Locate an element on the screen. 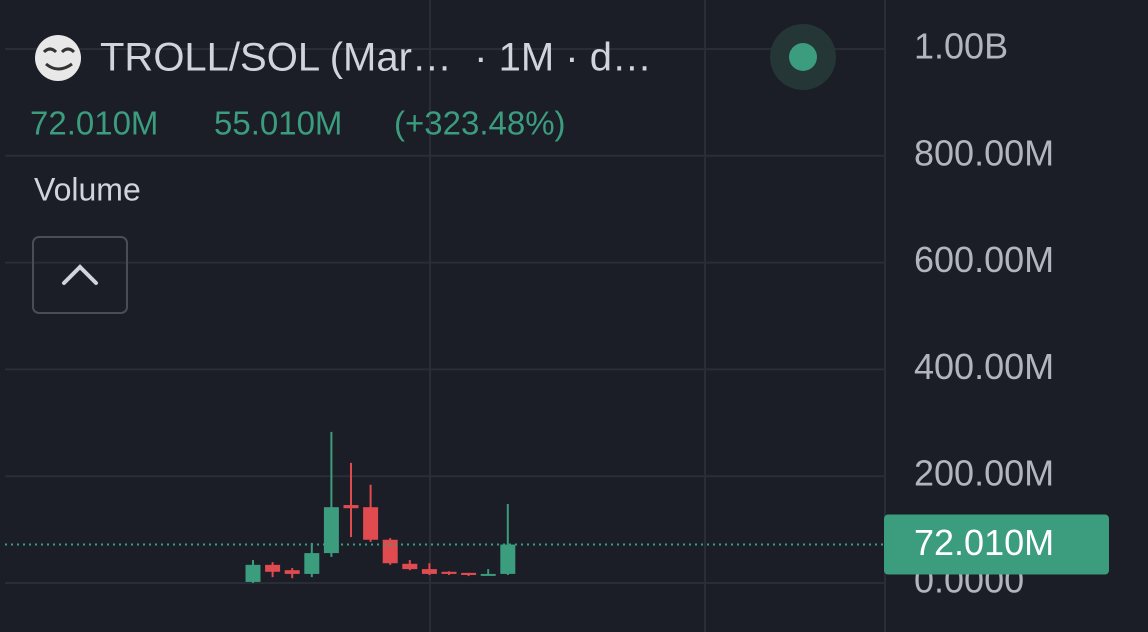 The height and width of the screenshot is (632, 1148). y-tick-label: 600.00M is located at coordinates (984, 259).